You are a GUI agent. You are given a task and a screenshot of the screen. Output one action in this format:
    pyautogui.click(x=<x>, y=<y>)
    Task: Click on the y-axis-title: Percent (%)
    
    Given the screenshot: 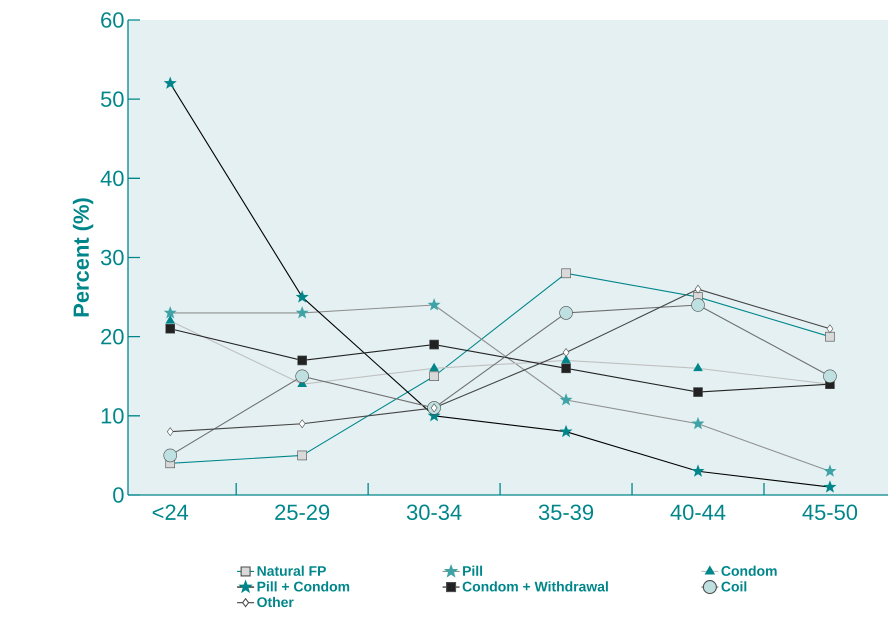 What is the action you would take?
    pyautogui.click(x=83, y=257)
    